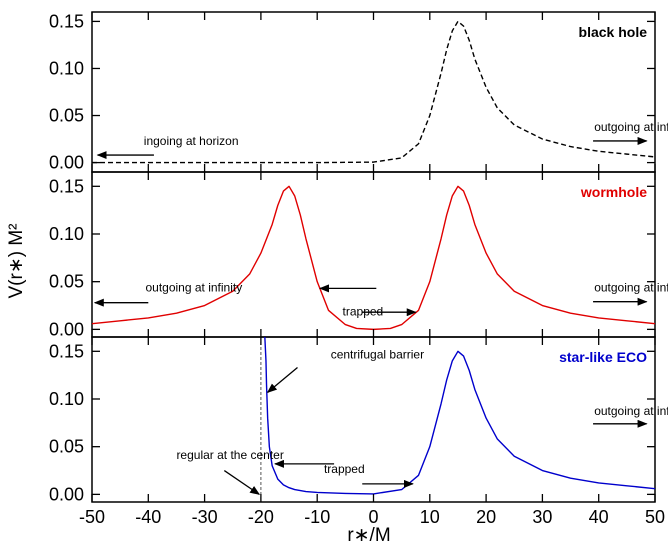 This screenshot has width=668, height=546. Describe the element at coordinates (66, 21) in the screenshot. I see `y-tick-label-0-3: 0.15` at that location.